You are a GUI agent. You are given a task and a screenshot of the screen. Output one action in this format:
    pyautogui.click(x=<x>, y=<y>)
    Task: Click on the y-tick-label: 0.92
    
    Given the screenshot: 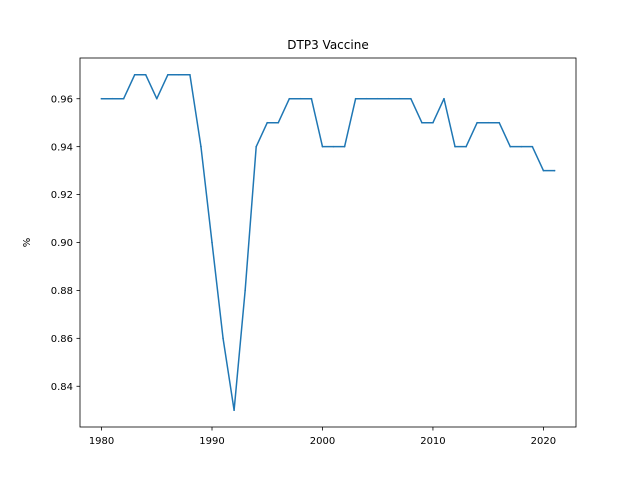 What is the action you would take?
    pyautogui.click(x=62, y=195)
    